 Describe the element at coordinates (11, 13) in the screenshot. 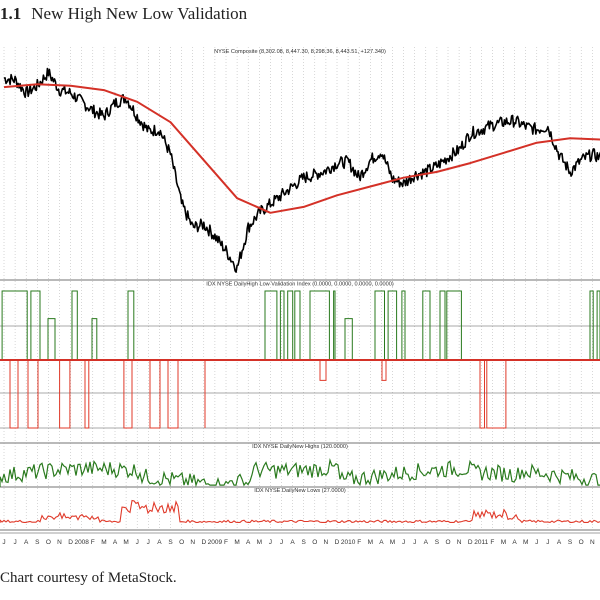

I see `figure-number: 1.1` at that location.